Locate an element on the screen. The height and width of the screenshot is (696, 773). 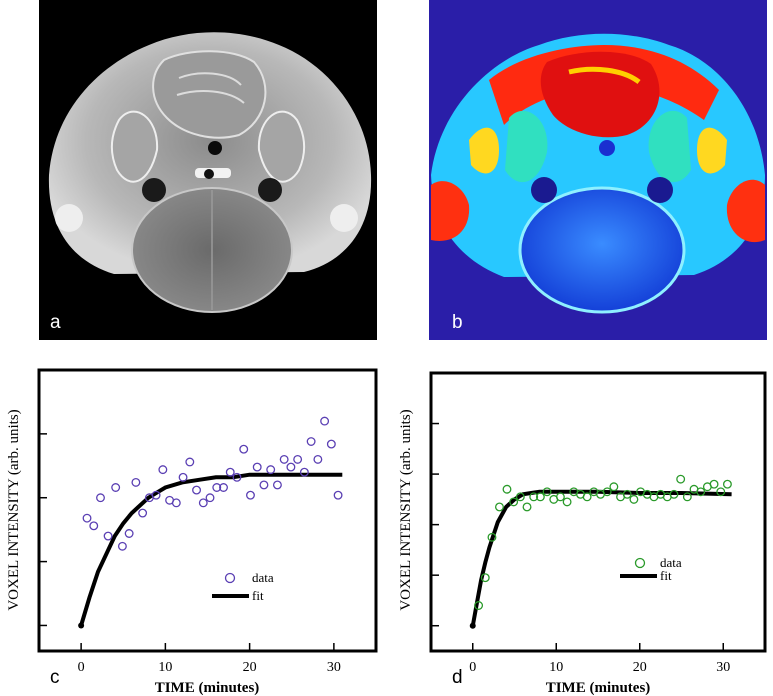
panel-label-d: d is located at coordinates (457, 677).